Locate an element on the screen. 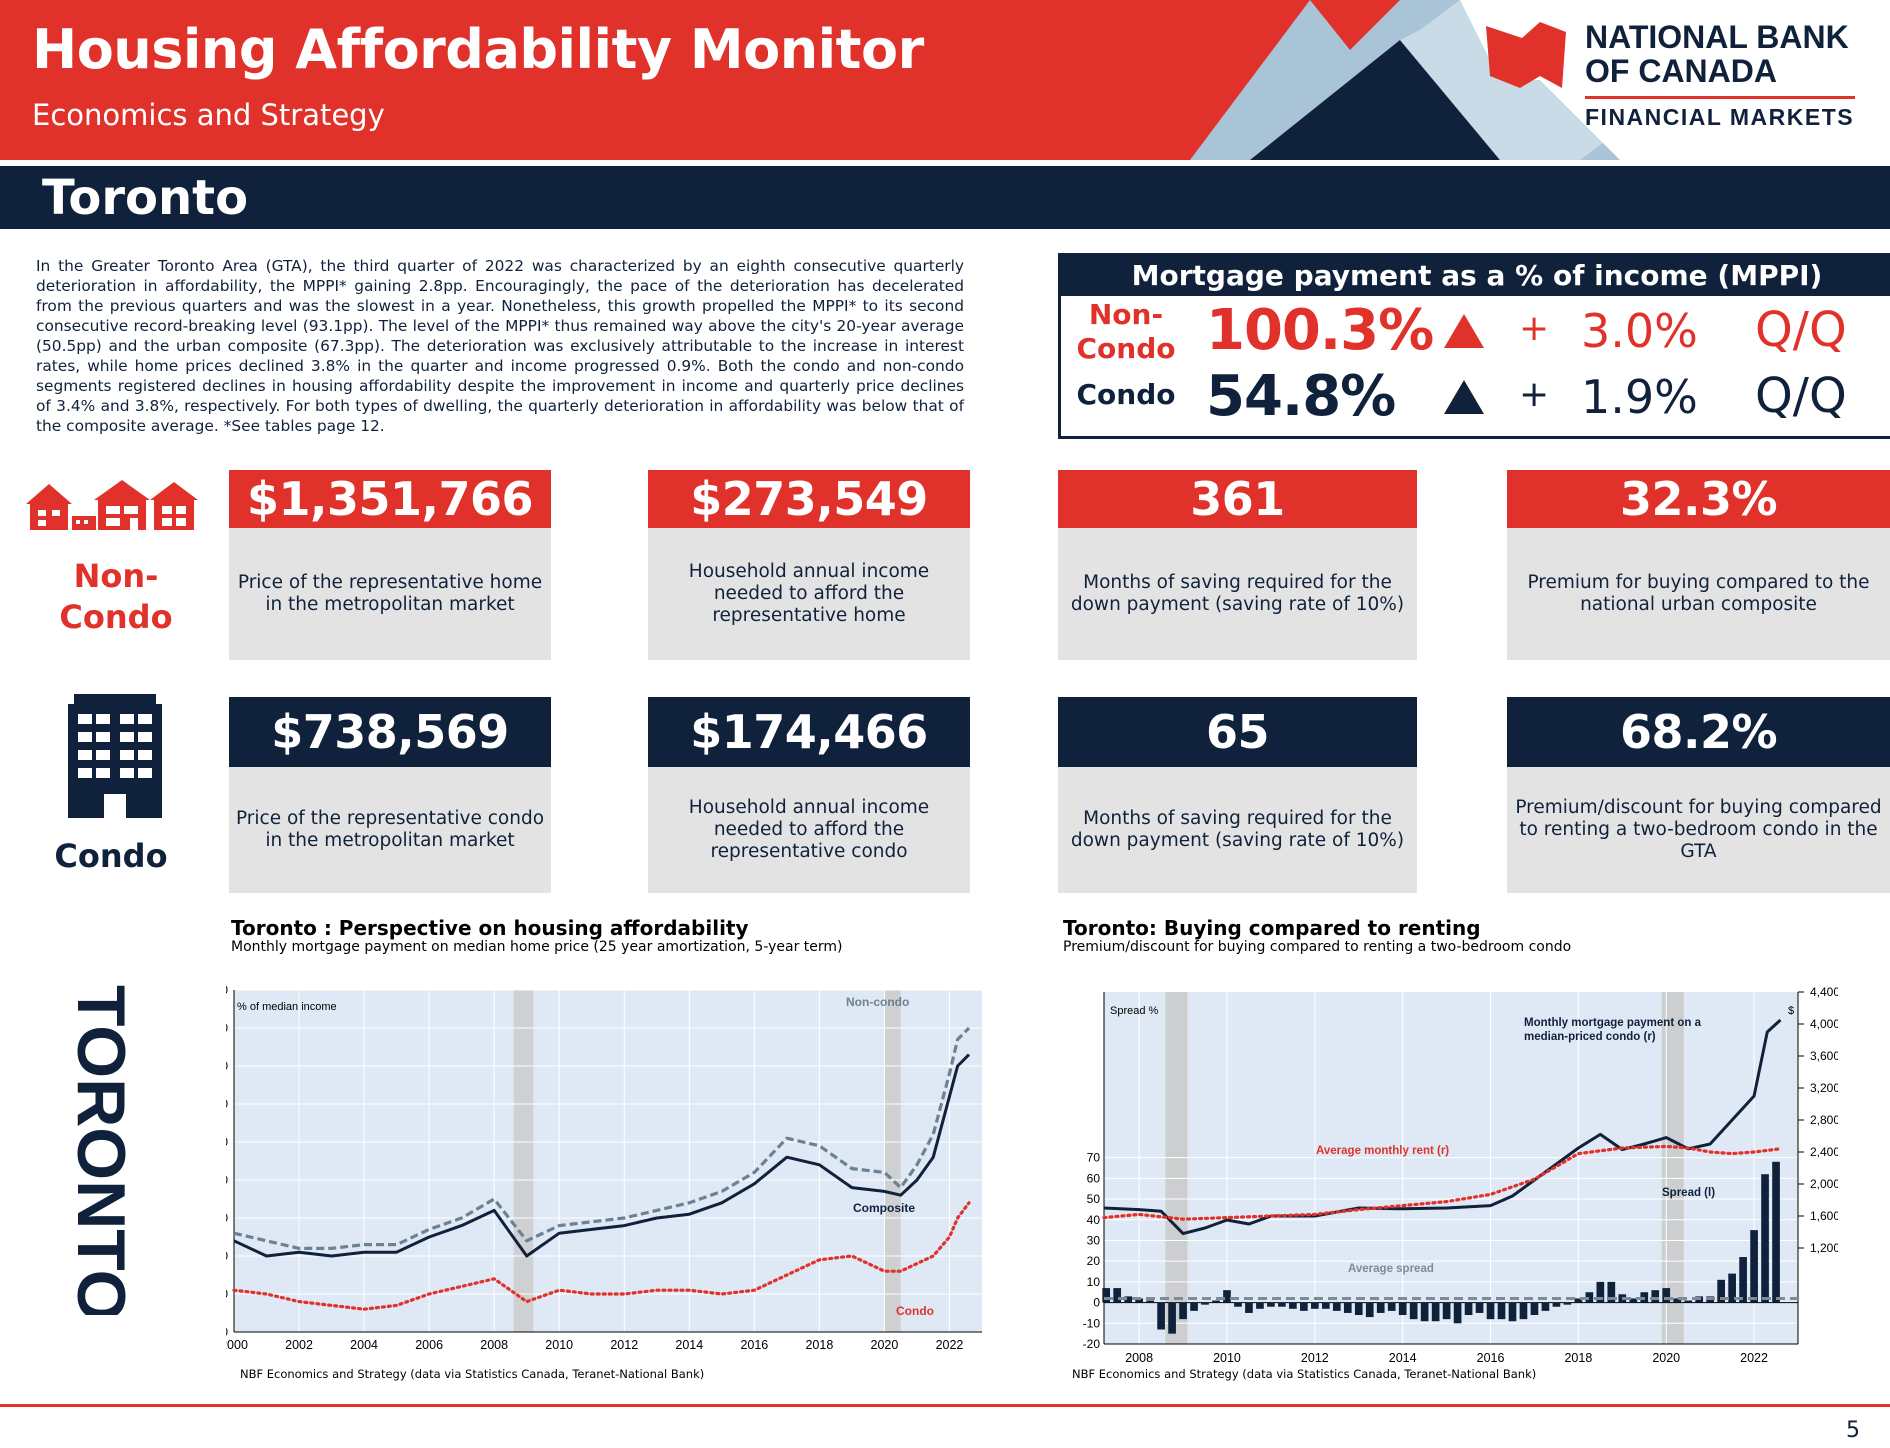 The height and width of the screenshot is (1448, 1890). vertical-city-text: TORONTO is located at coordinates (101, 1150).